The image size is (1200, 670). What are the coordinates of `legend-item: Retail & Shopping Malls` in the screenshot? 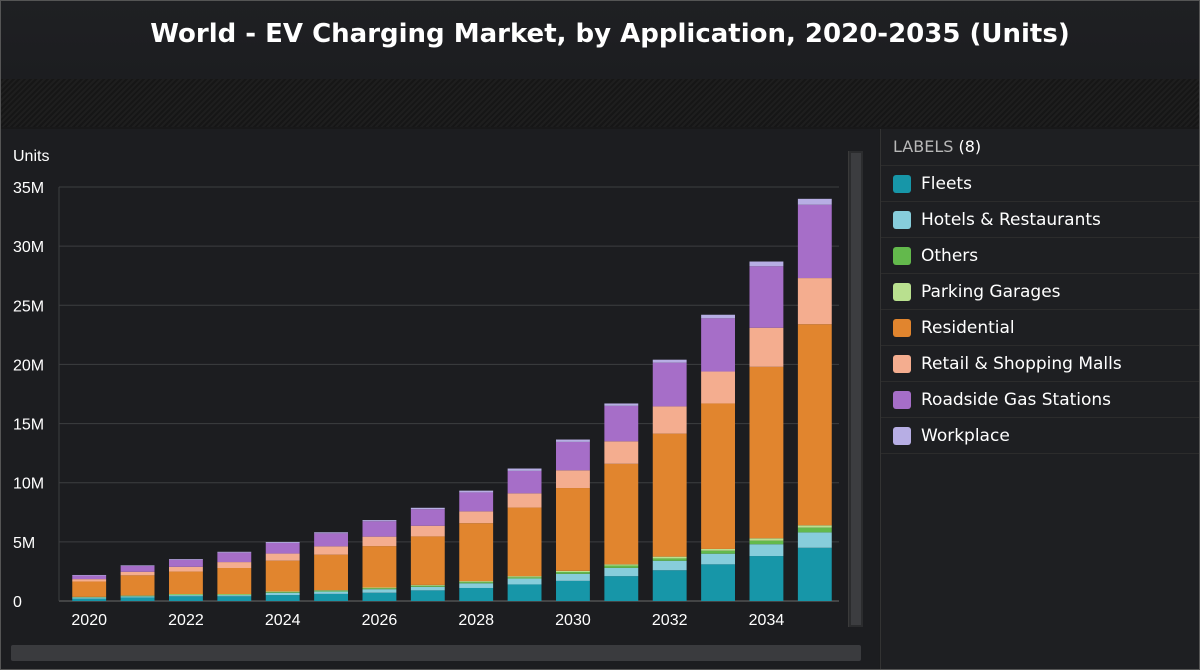 It's located at (1040, 364).